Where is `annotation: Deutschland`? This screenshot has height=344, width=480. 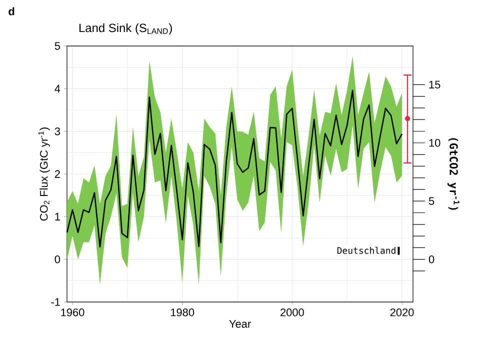 annotation: Deutschland is located at coordinates (366, 250).